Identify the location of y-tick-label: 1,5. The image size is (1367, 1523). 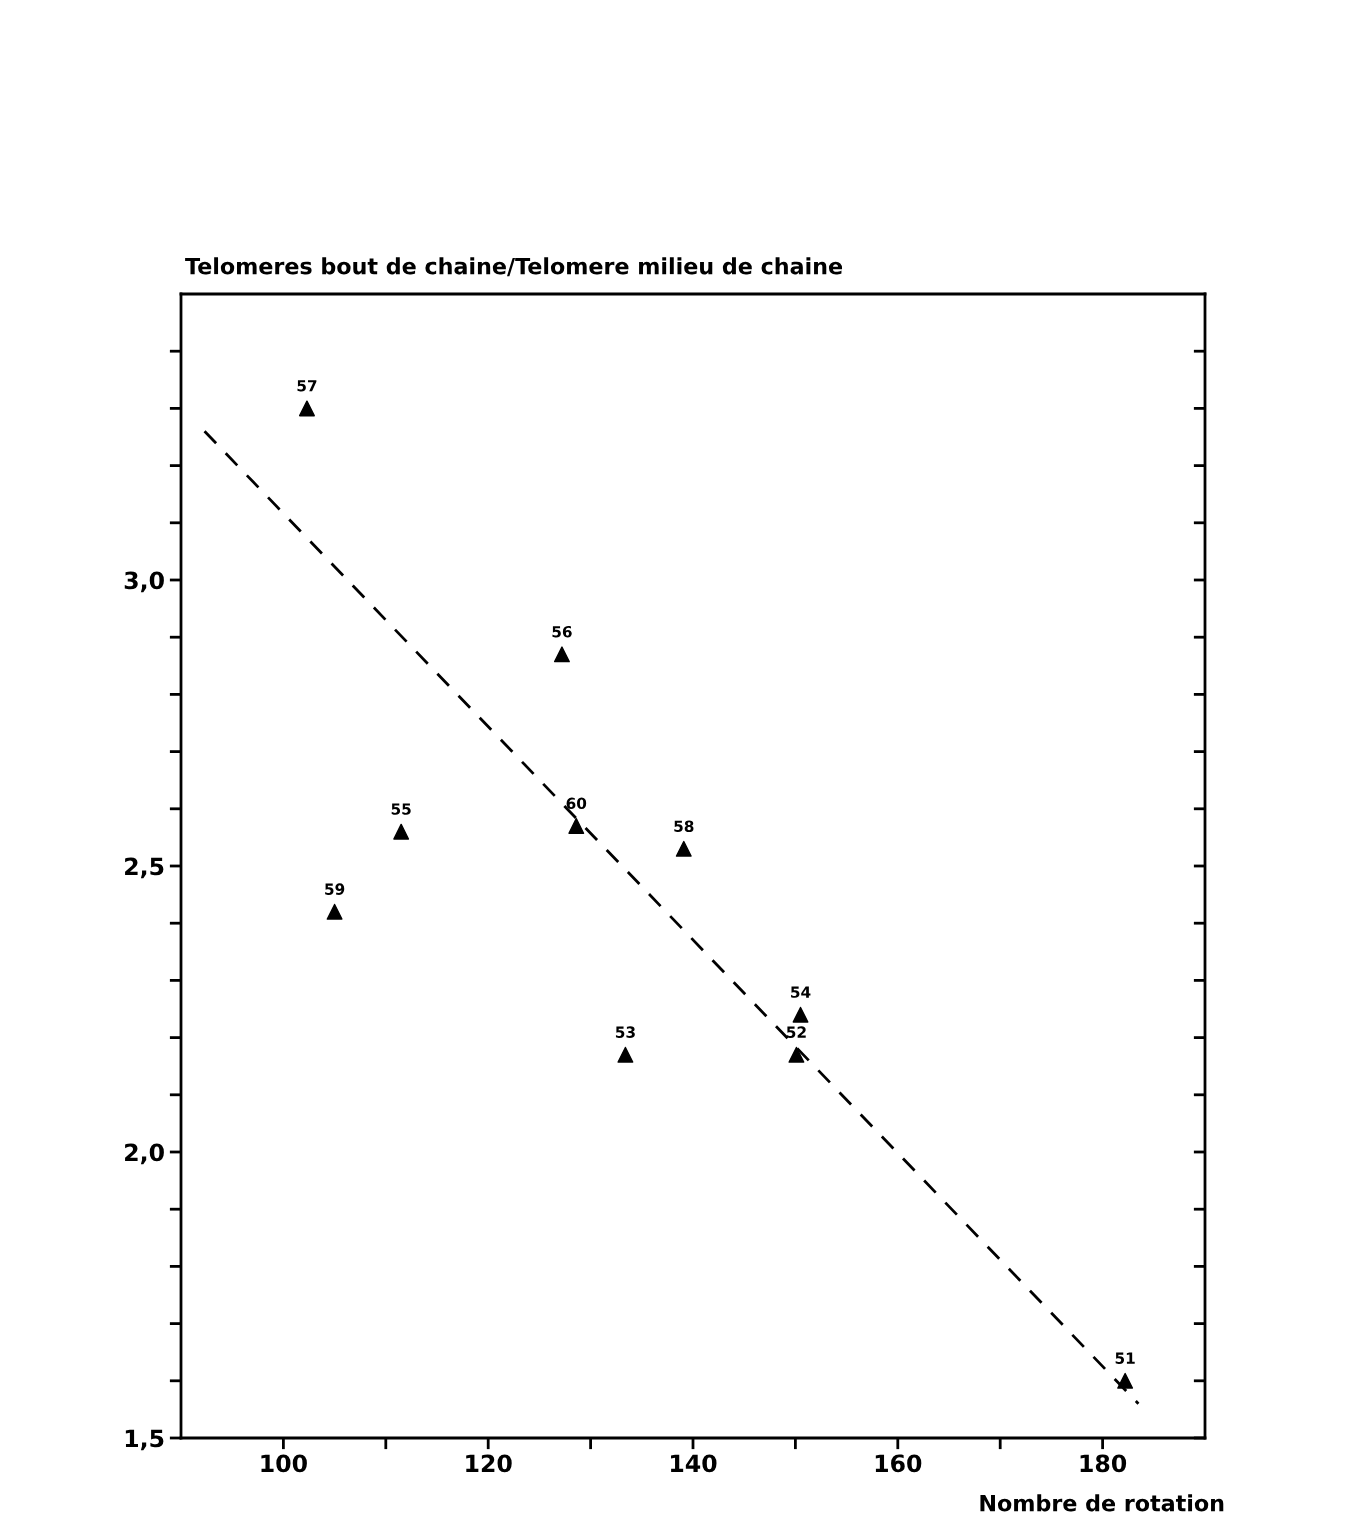
(144, 1440).